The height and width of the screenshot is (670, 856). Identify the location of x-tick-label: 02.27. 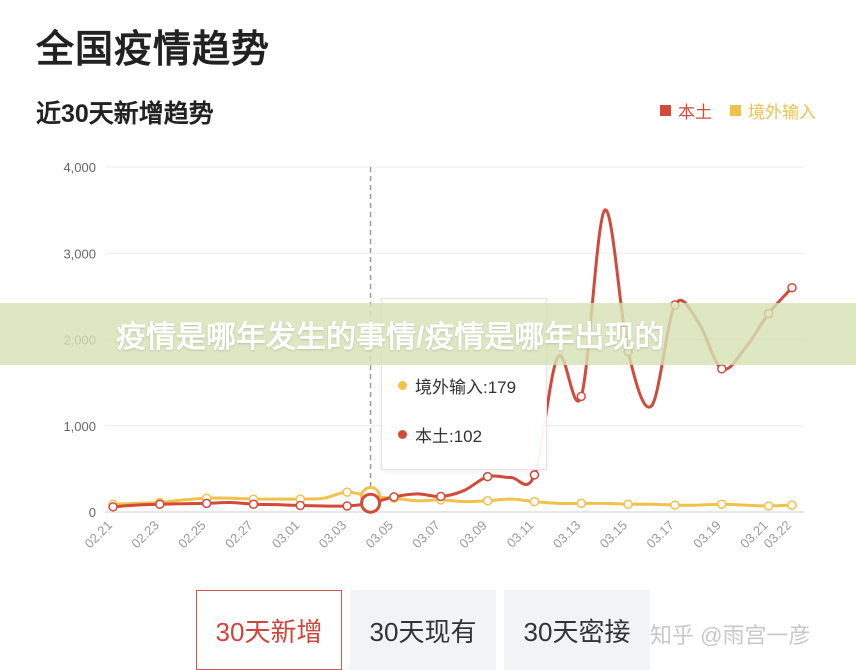
(239, 535).